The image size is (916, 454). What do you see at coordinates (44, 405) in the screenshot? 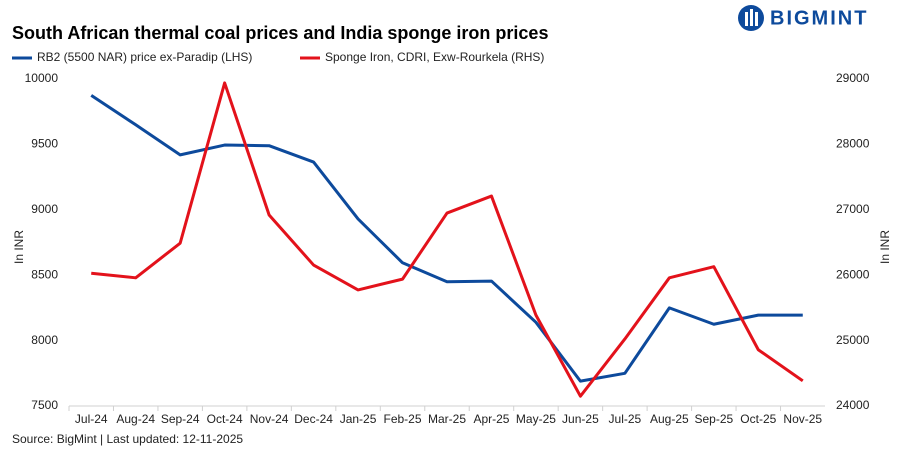
I see `y-tick-label: 7500` at bounding box center [44, 405].